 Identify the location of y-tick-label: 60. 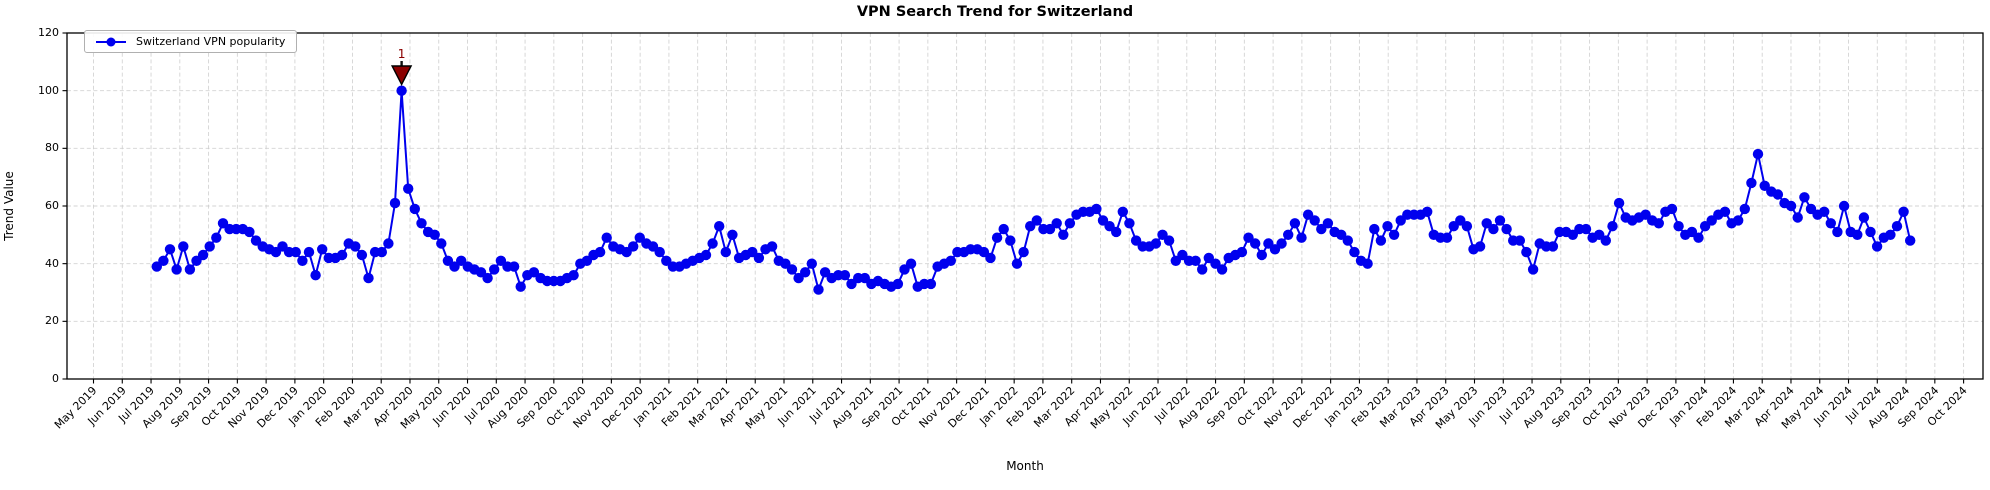
(52, 205).